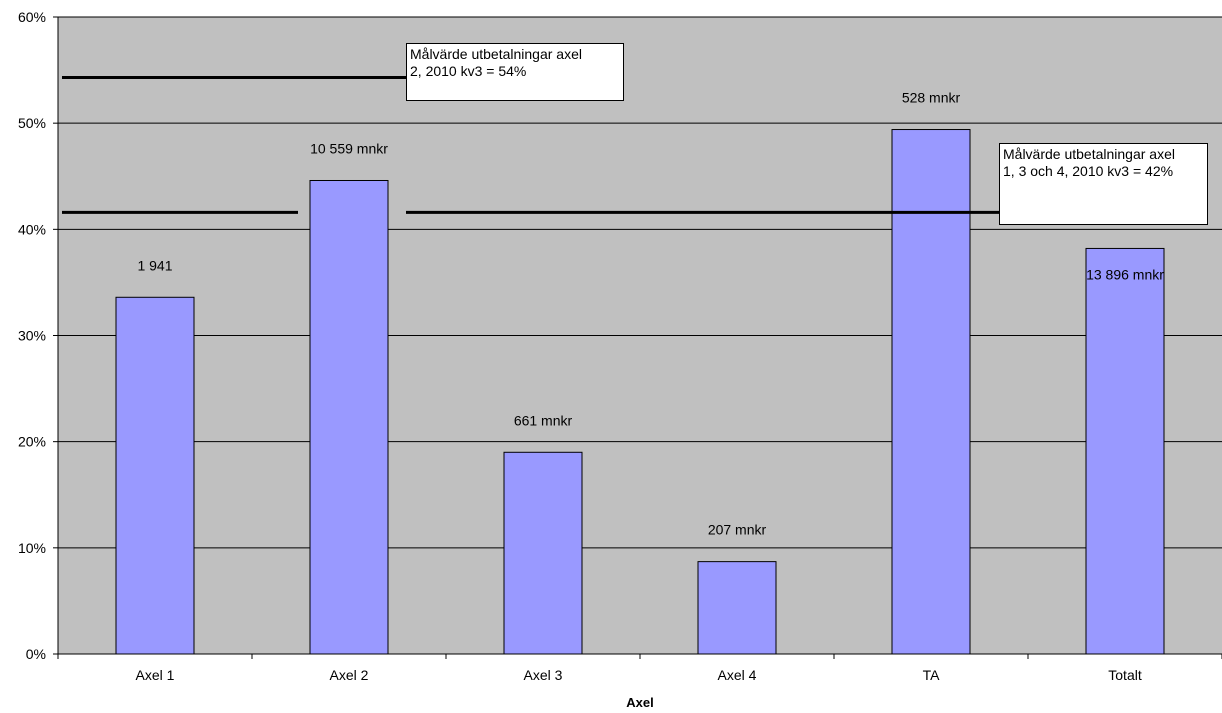  I want to click on x-tick-label: Axel 2, so click(349, 675).